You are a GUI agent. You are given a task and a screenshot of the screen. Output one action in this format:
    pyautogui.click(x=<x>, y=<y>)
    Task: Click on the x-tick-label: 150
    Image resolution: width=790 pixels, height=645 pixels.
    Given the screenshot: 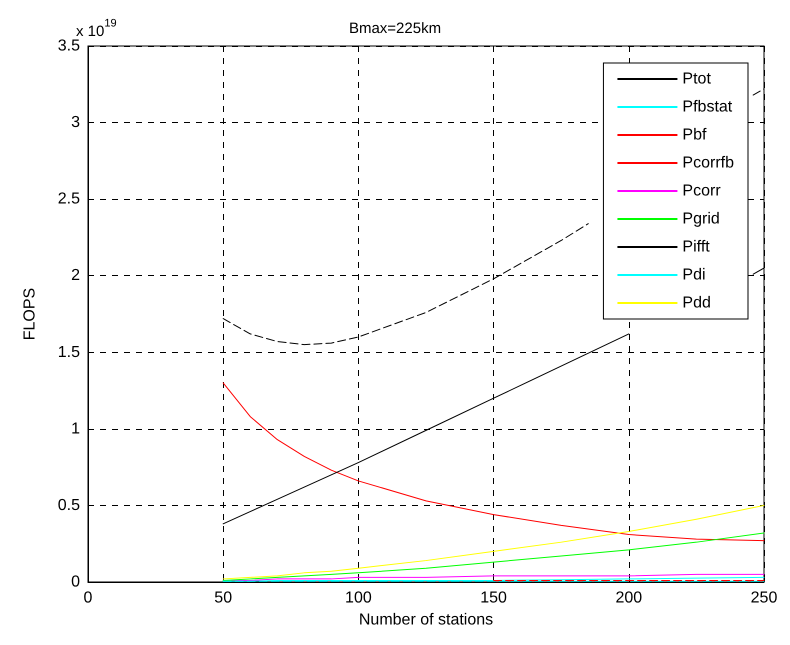 What is the action you would take?
    pyautogui.click(x=494, y=598)
    